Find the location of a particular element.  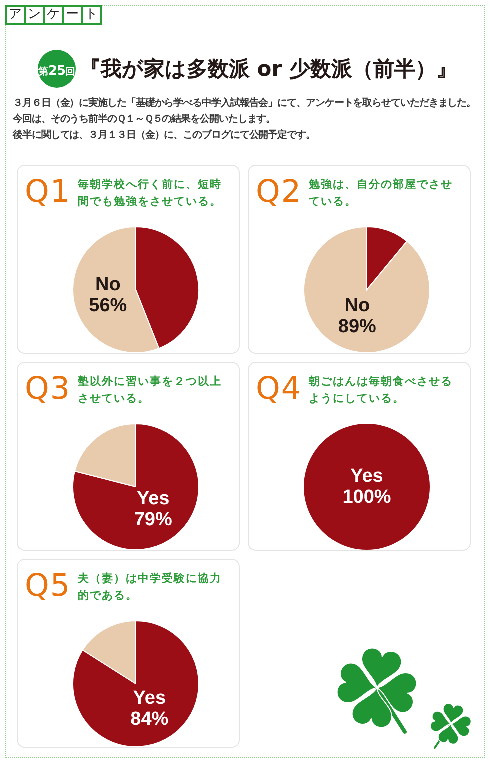

chart-title: Q1 is located at coordinates (48, 192).